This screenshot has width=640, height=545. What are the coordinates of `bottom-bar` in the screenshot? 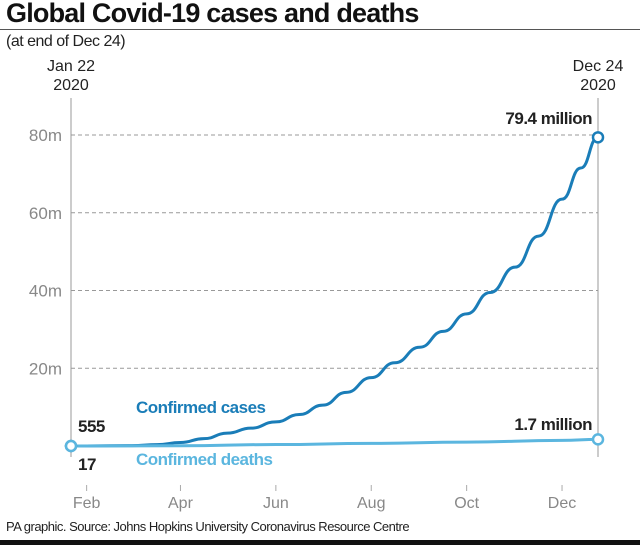 It's located at (320, 542).